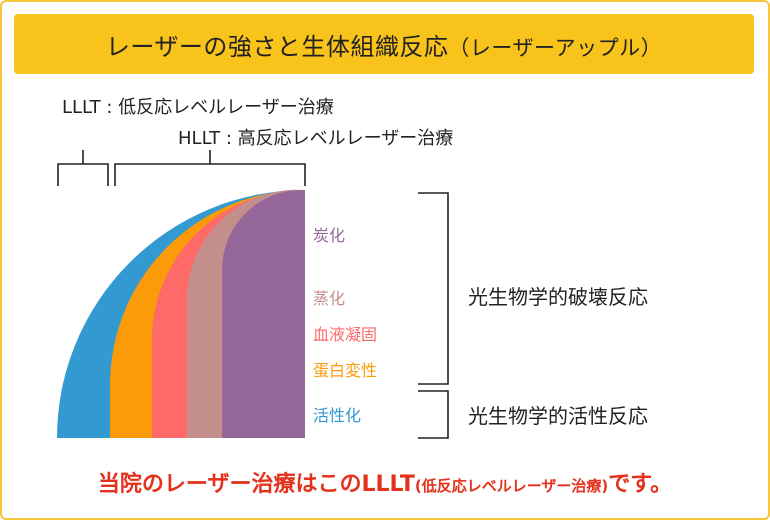 This screenshot has height=520, width=770. What do you see at coordinates (337, 415) in the screenshot?
I see `label-activation: 活性化` at bounding box center [337, 415].